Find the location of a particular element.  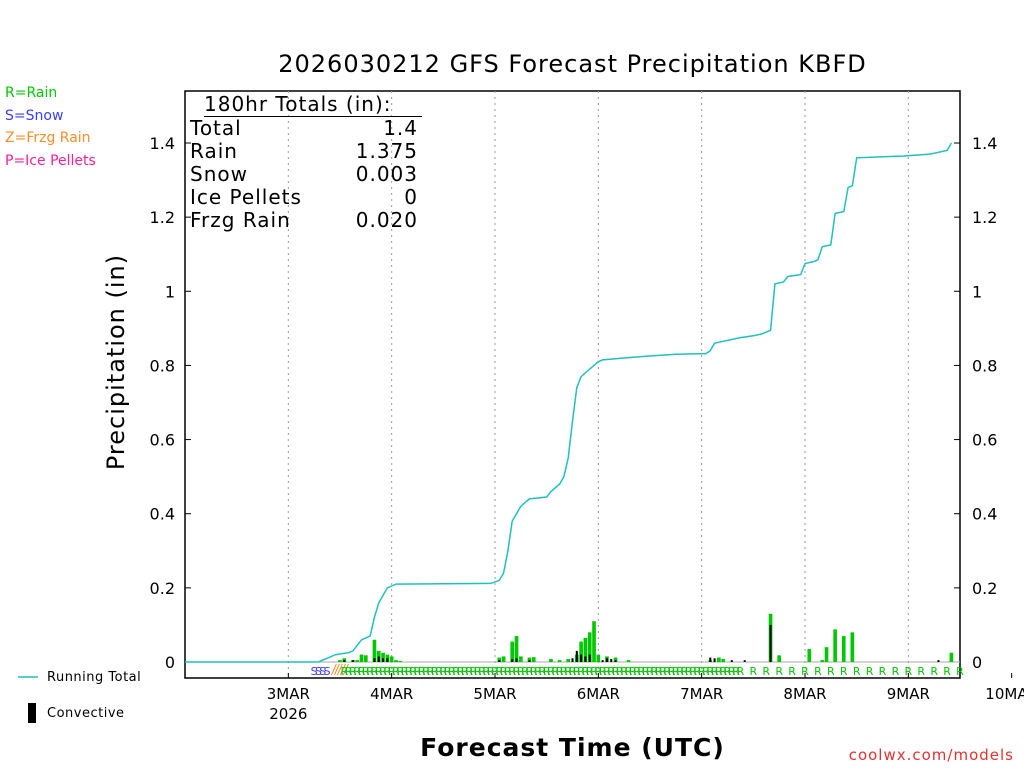

x-tick-label: 10MAR is located at coordinates (1004, 694).